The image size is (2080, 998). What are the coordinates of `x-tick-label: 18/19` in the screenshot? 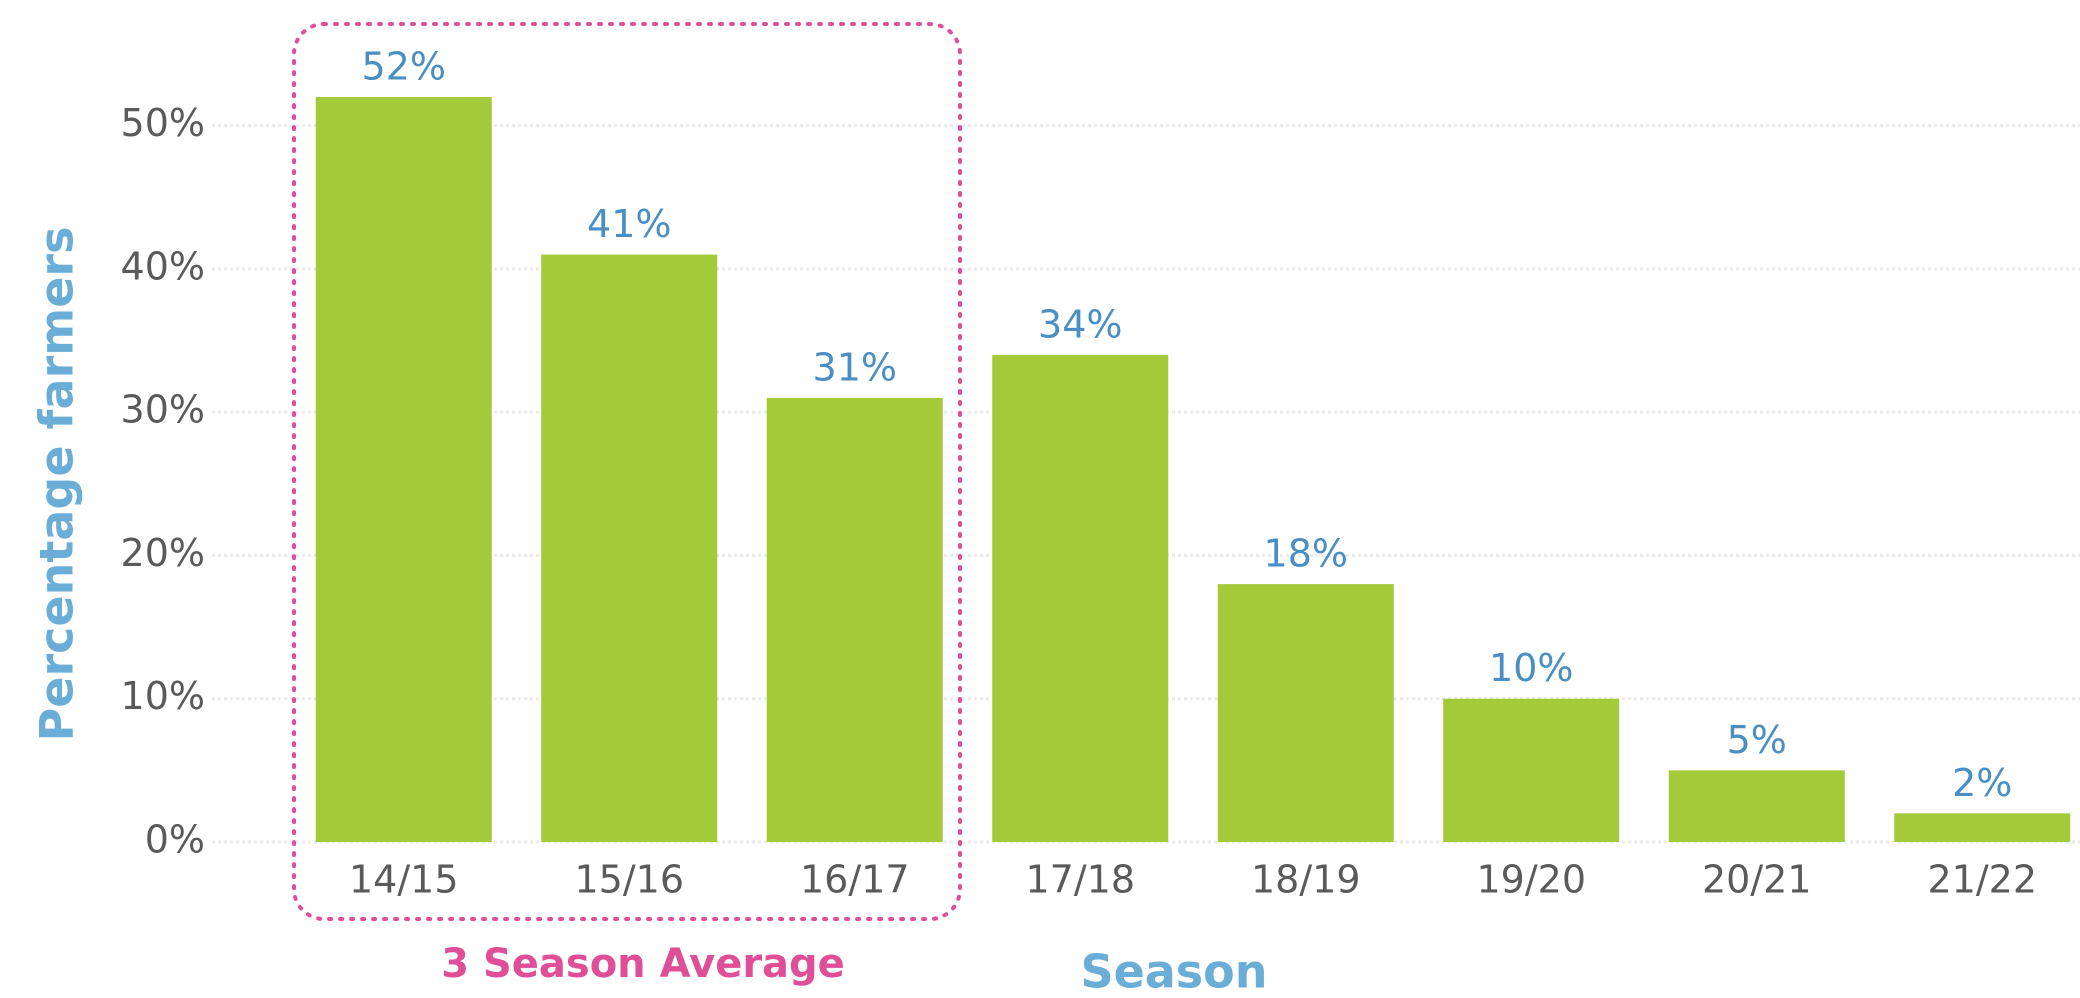 It's located at (1306, 880).